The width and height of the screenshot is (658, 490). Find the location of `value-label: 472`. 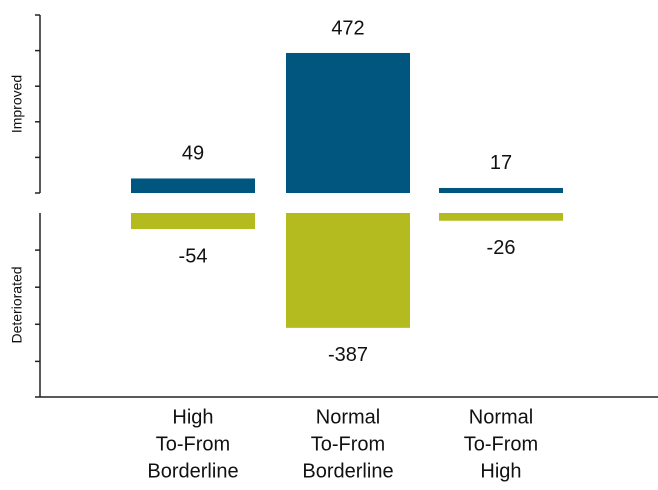

value-label: 472 is located at coordinates (347, 28).